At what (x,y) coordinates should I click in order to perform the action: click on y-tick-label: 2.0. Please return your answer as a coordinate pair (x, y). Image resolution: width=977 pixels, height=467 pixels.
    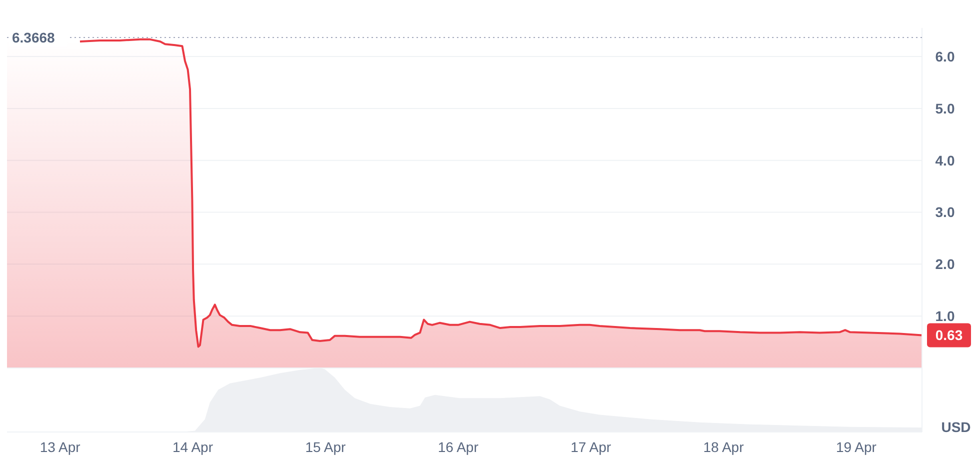
    Looking at the image, I should click on (945, 264).